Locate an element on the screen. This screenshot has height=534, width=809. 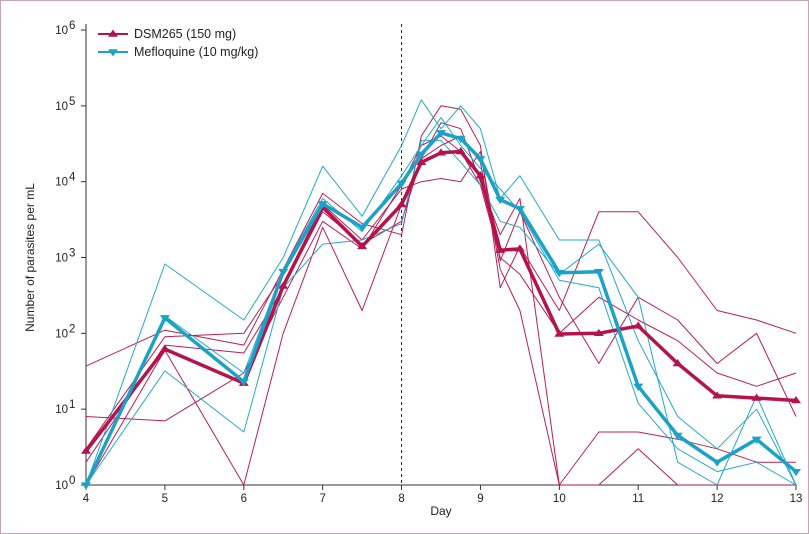
x-tick-label: 4 is located at coordinates (86, 499).